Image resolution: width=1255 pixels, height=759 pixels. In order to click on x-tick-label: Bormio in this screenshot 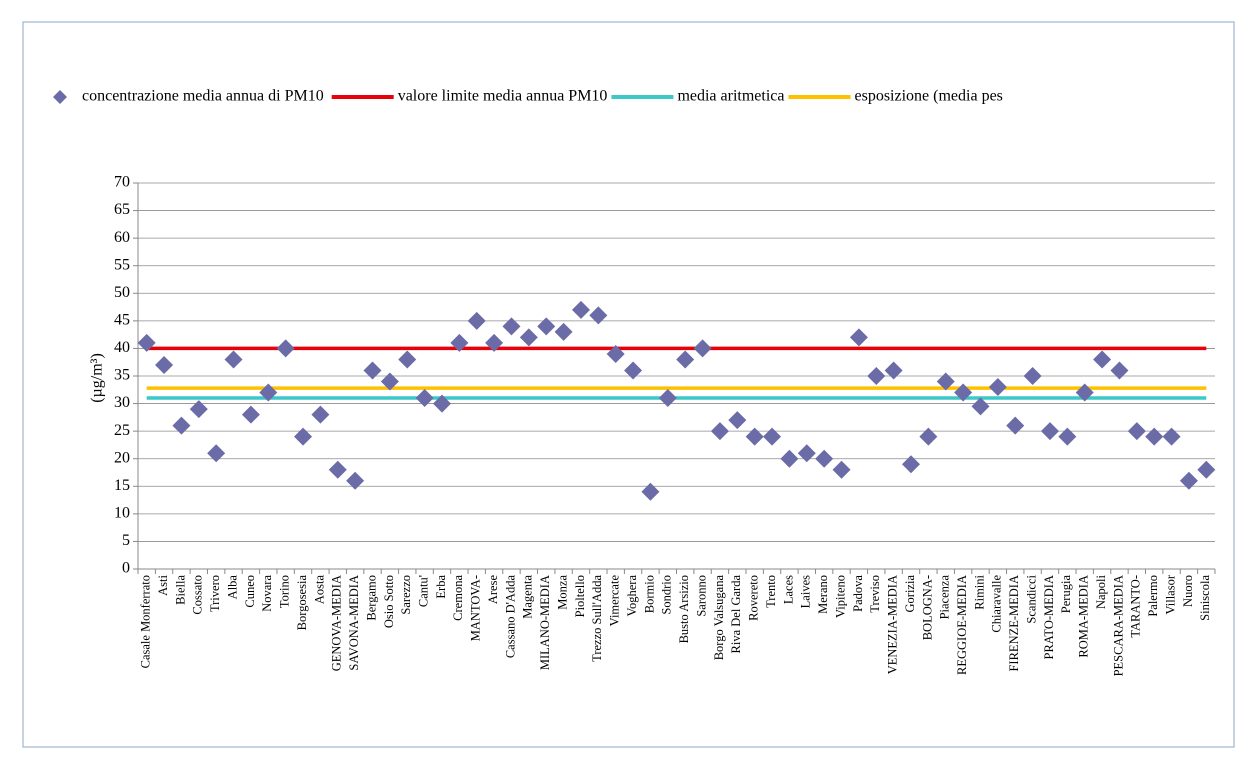, I will do `click(649, 594)`.